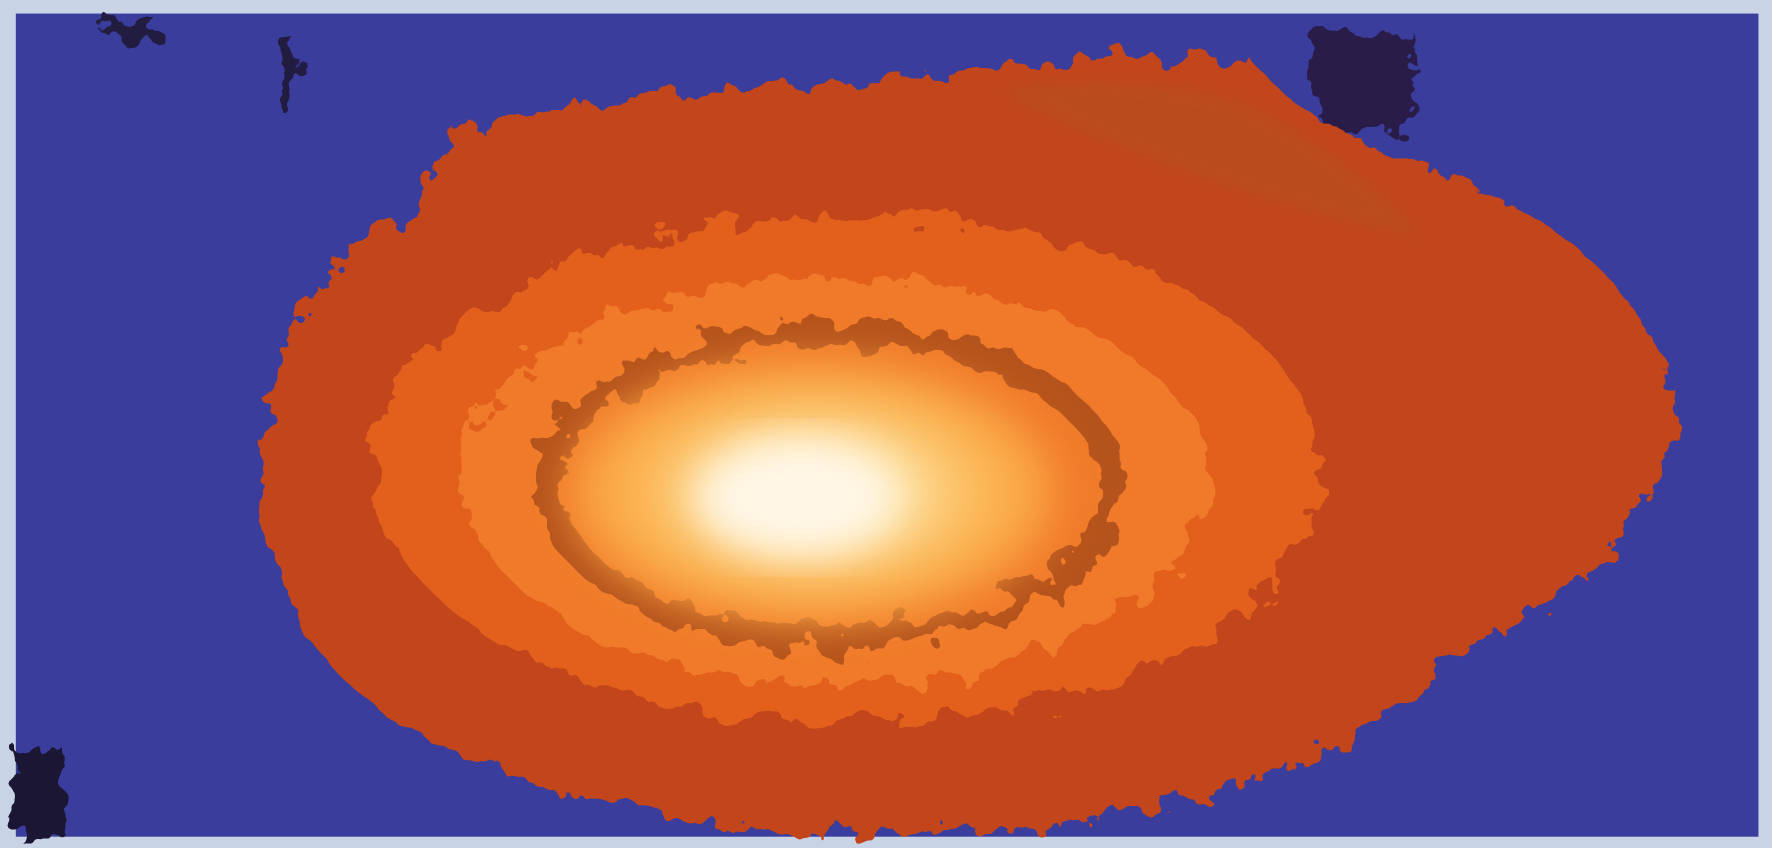 Image resolution: width=1772 pixels, height=848 pixels. I want to click on hot-spot, so click(797, 497).